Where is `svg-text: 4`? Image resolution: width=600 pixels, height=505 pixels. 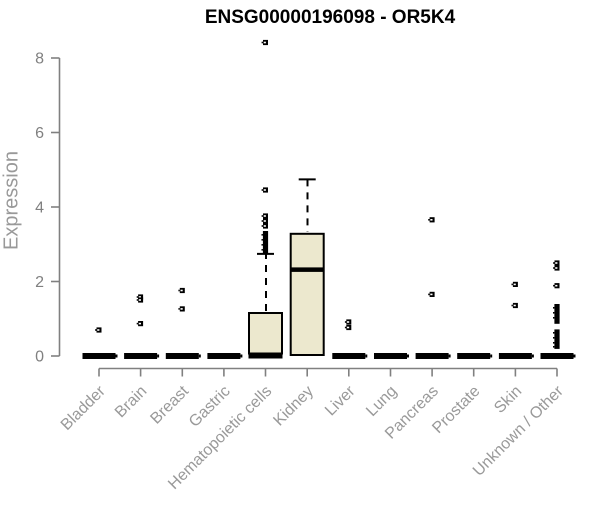 svg-text: 4 is located at coordinates (39, 208).